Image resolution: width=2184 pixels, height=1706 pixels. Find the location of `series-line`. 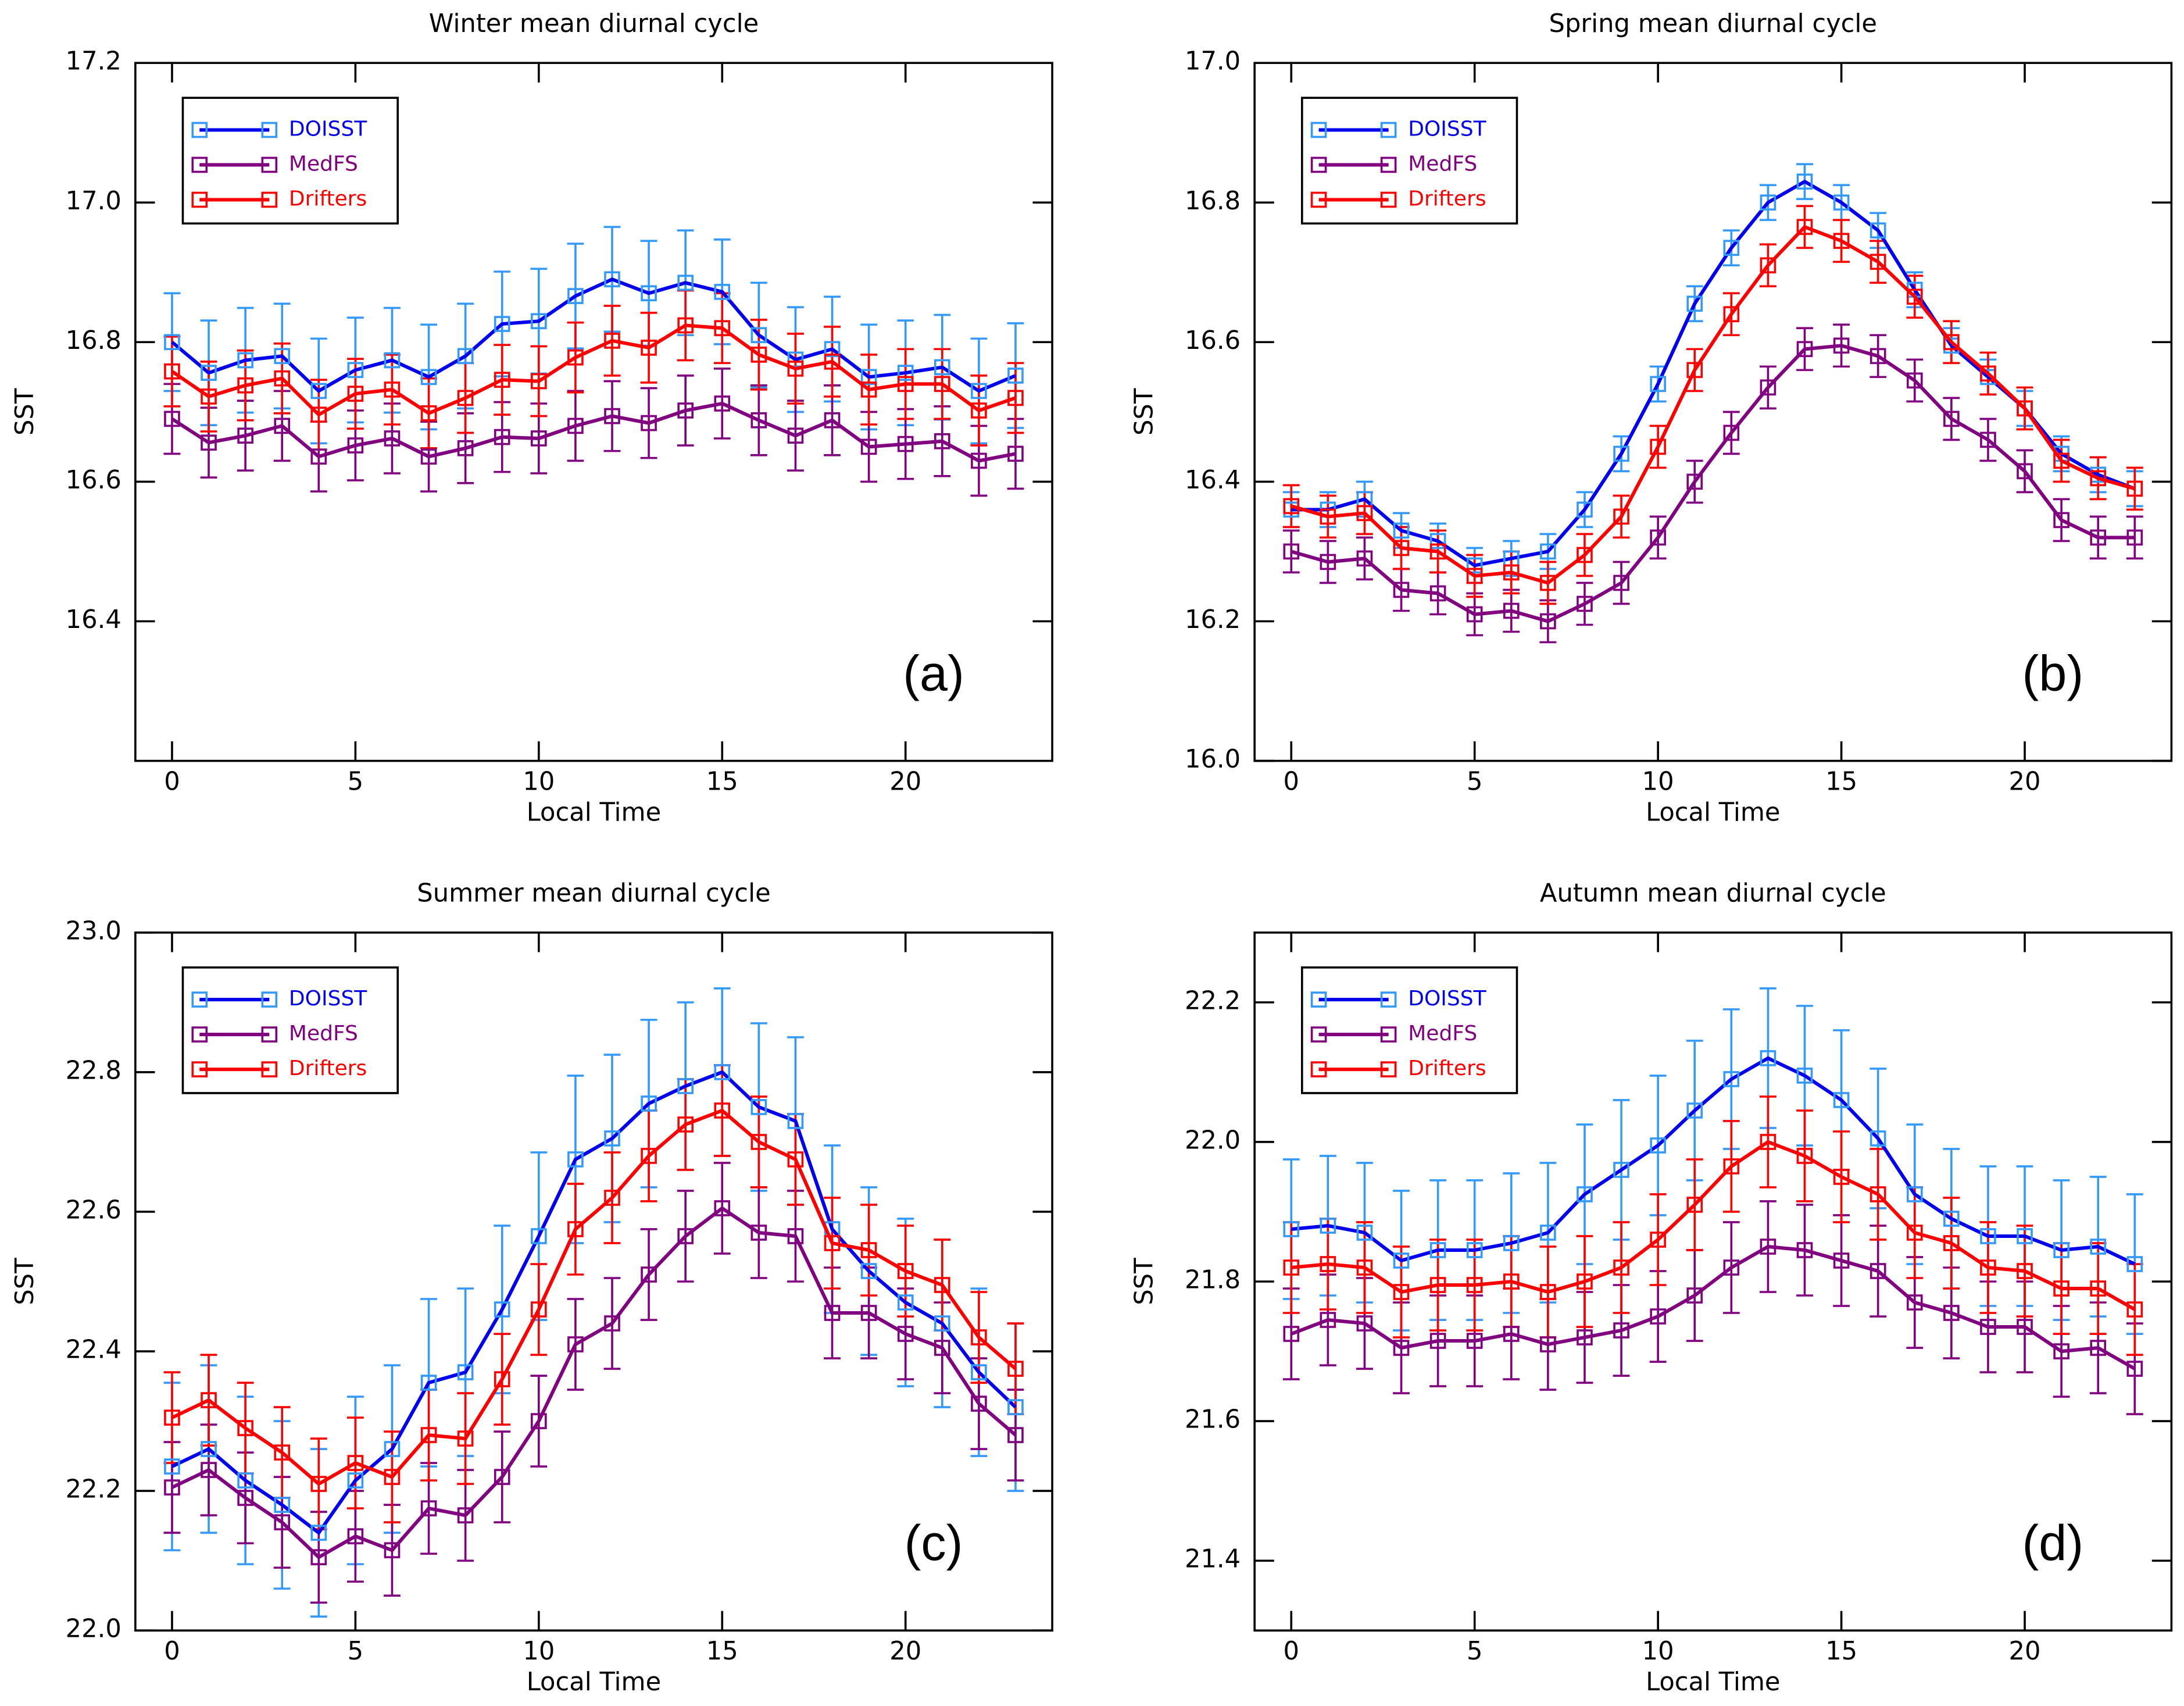

series-line is located at coordinates (594, 335).